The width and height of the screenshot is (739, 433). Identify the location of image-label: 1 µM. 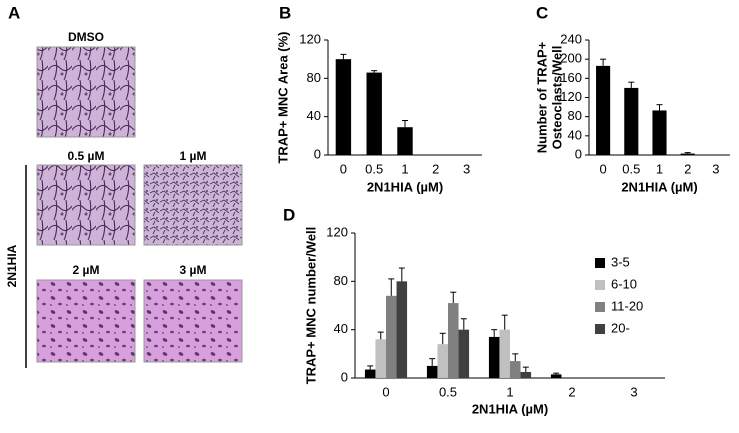
(193, 156).